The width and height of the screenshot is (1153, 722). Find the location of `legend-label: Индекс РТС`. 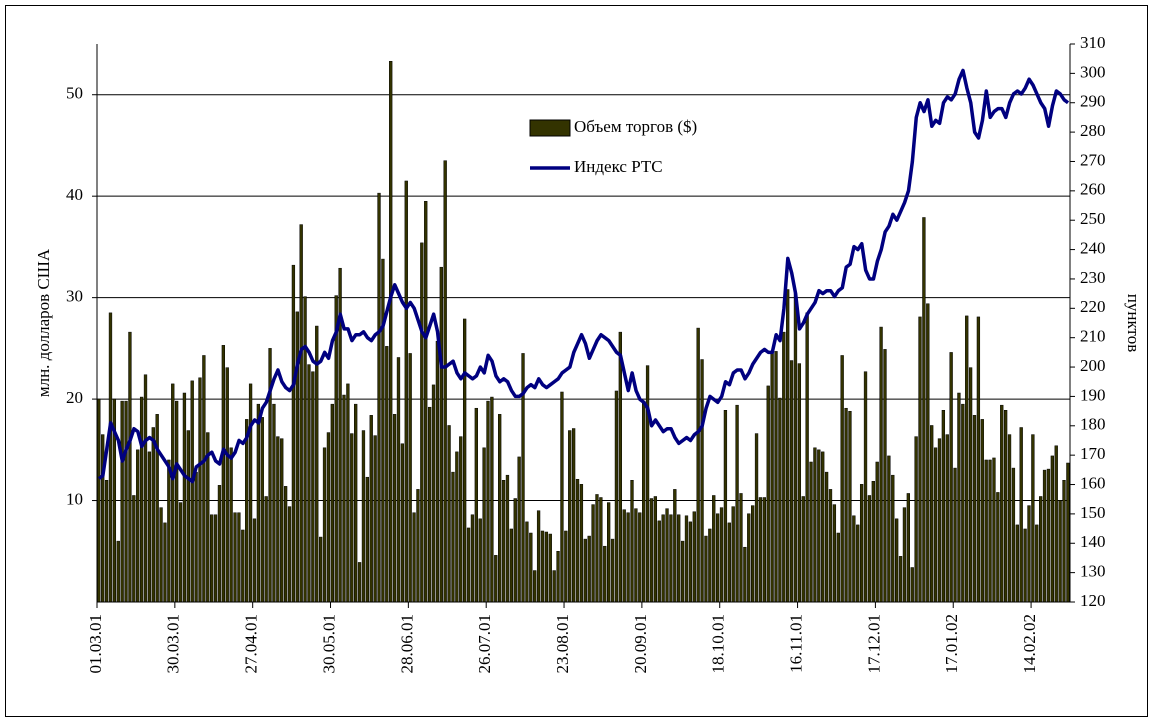

legend-label: Индекс РТС is located at coordinates (618, 166).